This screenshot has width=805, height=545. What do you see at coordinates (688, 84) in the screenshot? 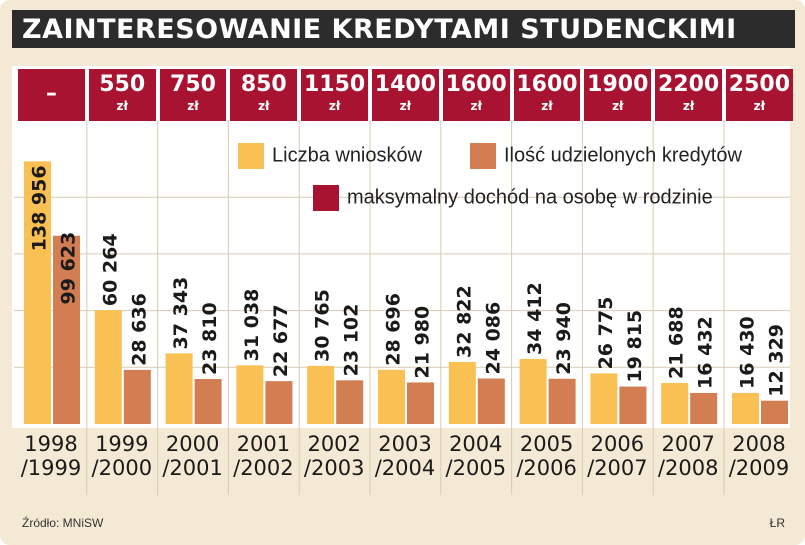
I see `income-limit-amount: 2200` at bounding box center [688, 84].